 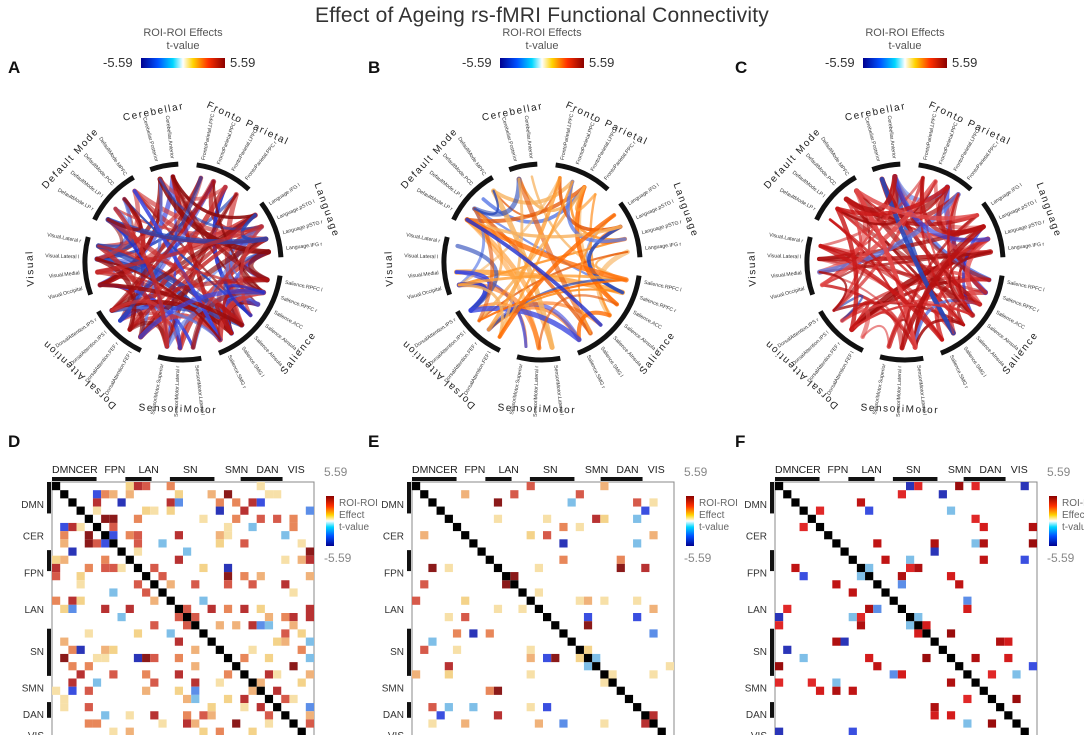 What do you see at coordinates (1061, 558) in the screenshot?
I see `matrix-colorbar-min: -5.59` at bounding box center [1061, 558].